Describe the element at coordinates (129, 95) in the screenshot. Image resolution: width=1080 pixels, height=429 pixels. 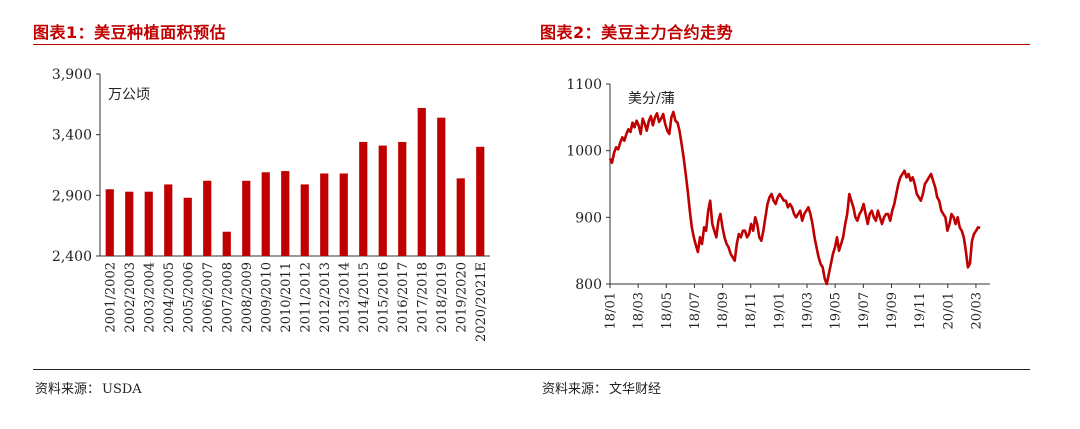
I see `unit-label: 万公顷` at that location.